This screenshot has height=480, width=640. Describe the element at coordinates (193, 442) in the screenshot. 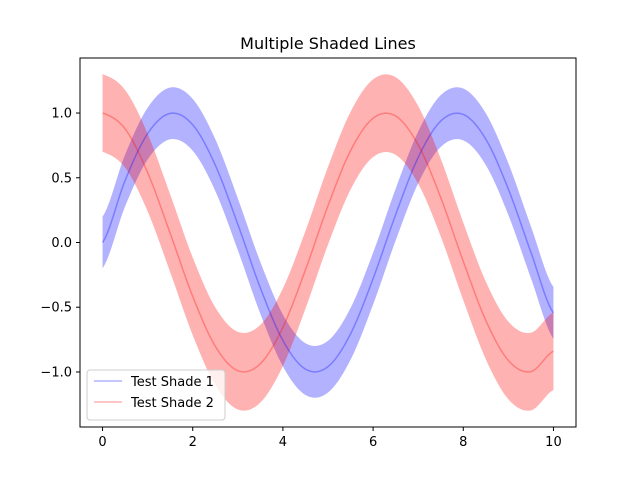

I see `x-tick-label: 2` at that location.